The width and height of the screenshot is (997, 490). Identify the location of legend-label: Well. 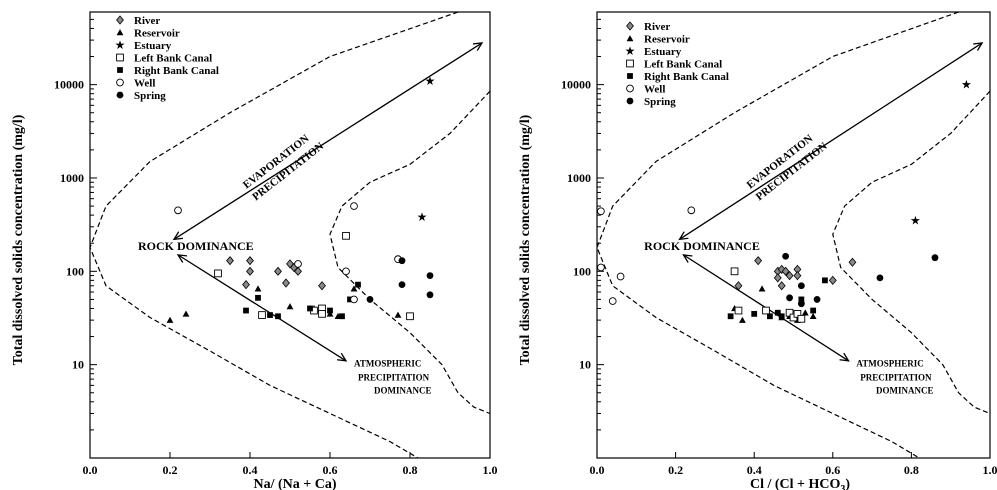
(144, 84).